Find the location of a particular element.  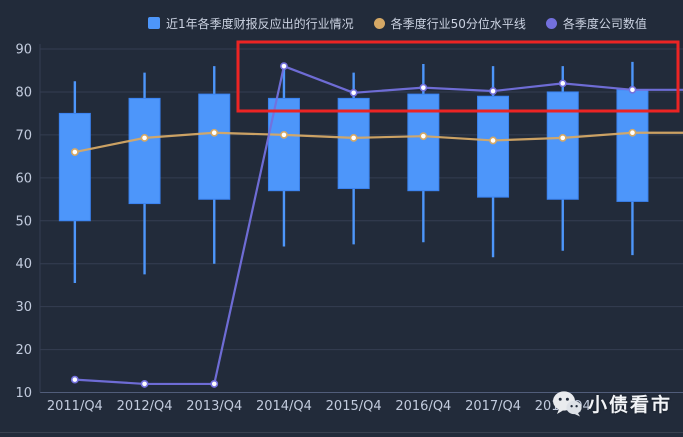

legend-item-2: 各季度行业50分位水平线 is located at coordinates (449, 23).